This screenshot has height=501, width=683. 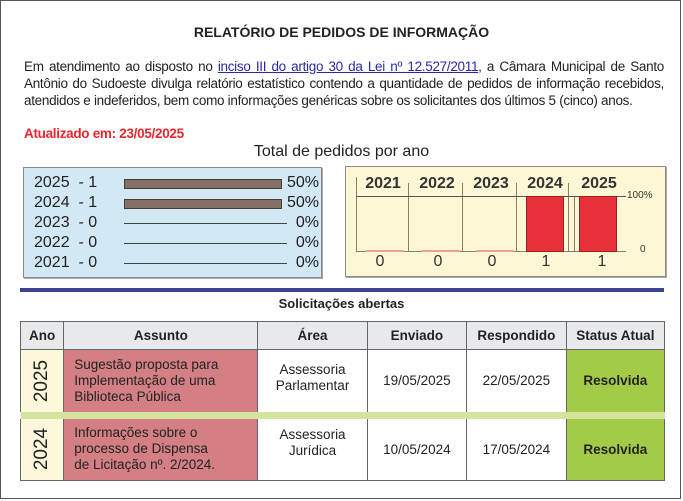 I want to click on row-separator, so click(x=342, y=415).